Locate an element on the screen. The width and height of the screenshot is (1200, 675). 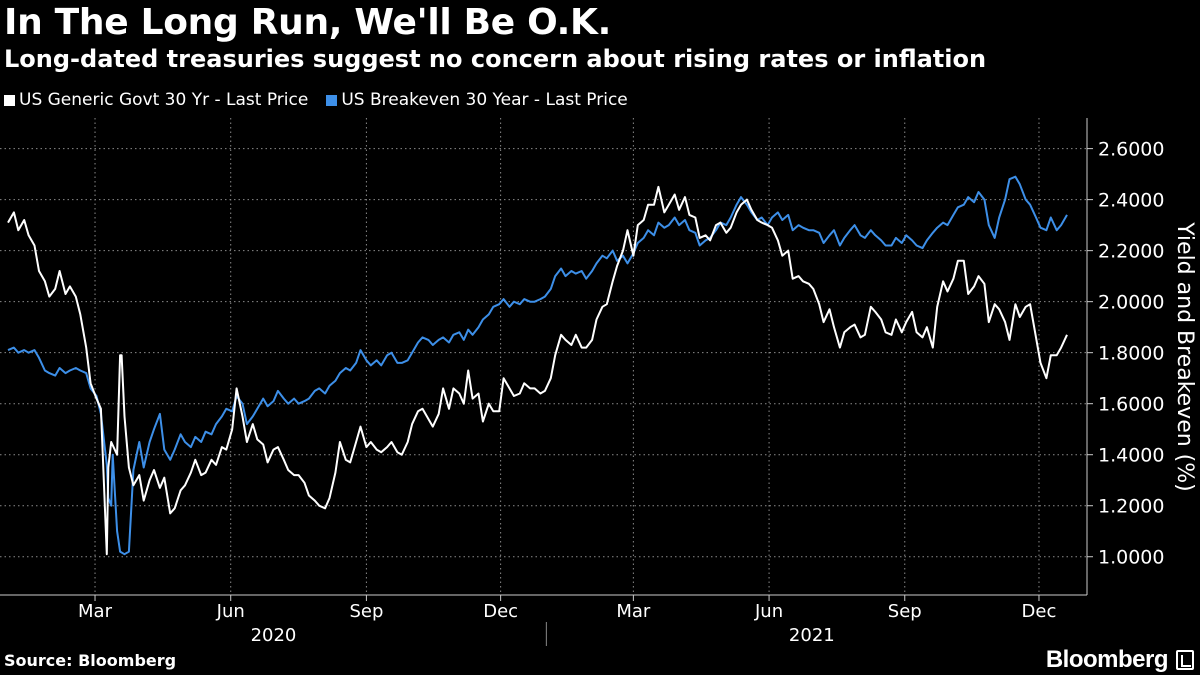
y-tick-label: 1.0000 is located at coordinates (1131, 558).